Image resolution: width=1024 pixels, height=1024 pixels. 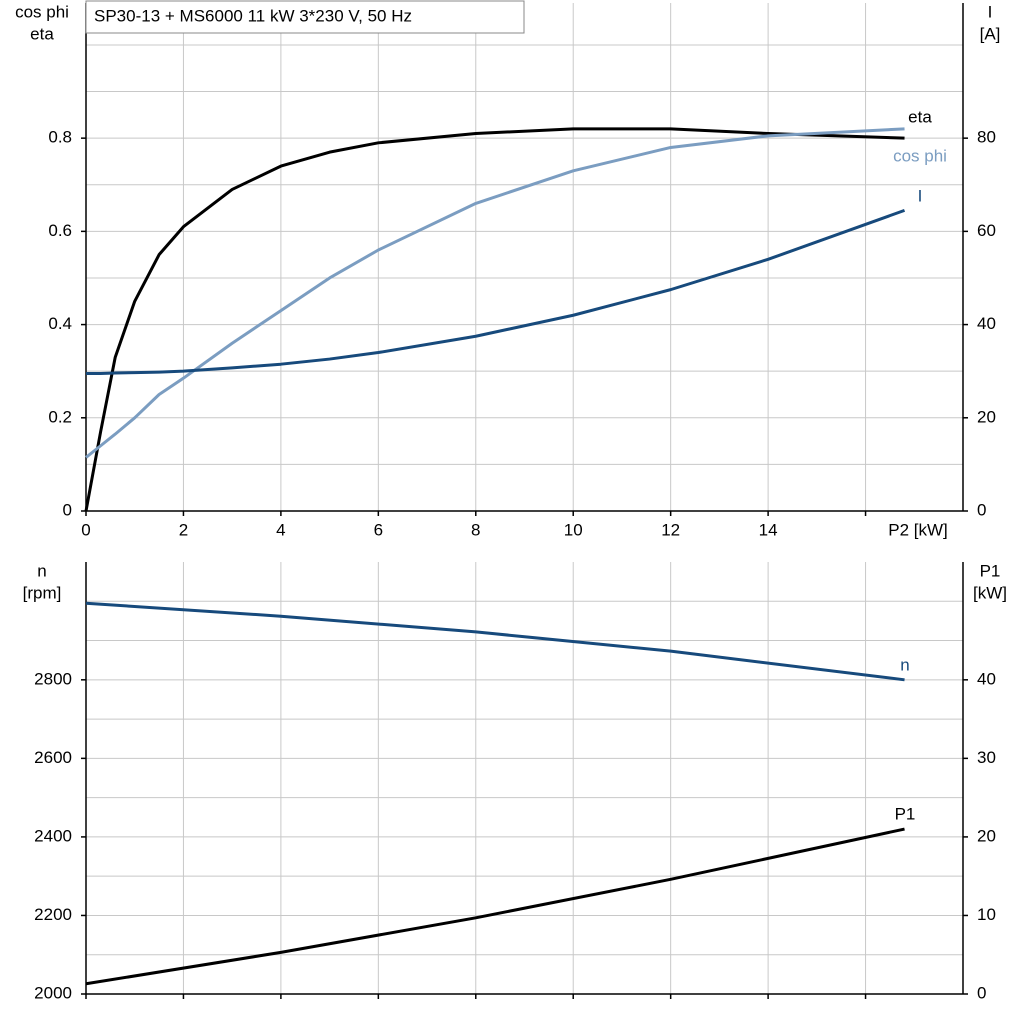 I want to click on series-label: cos phi, so click(x=920, y=155).